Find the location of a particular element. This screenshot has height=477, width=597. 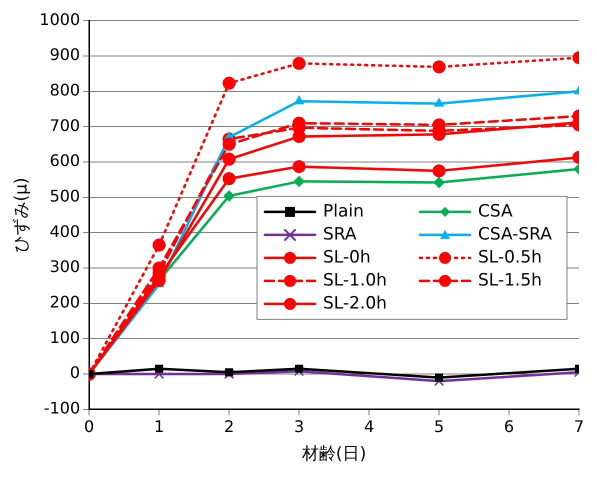

legend-label: CSA-SRA is located at coordinates (515, 234).